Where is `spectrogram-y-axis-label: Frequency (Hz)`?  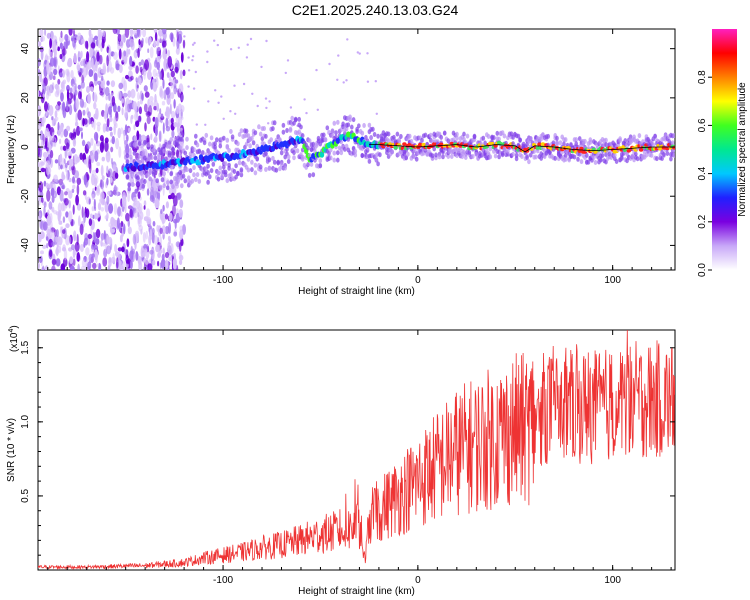
spectrogram-y-axis-label: Frequency (Hz) is located at coordinates (11, 149).